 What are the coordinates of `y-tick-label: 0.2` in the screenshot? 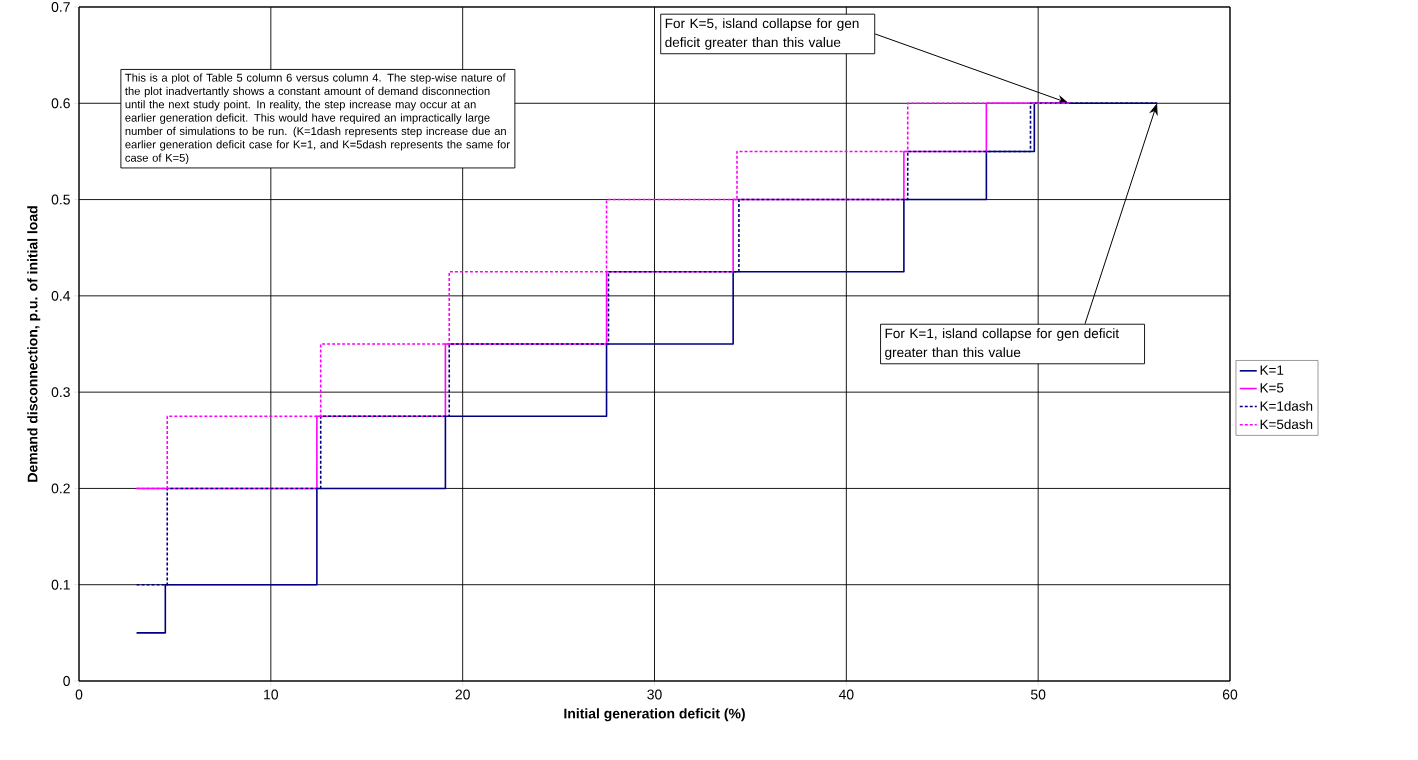 It's located at (60, 488).